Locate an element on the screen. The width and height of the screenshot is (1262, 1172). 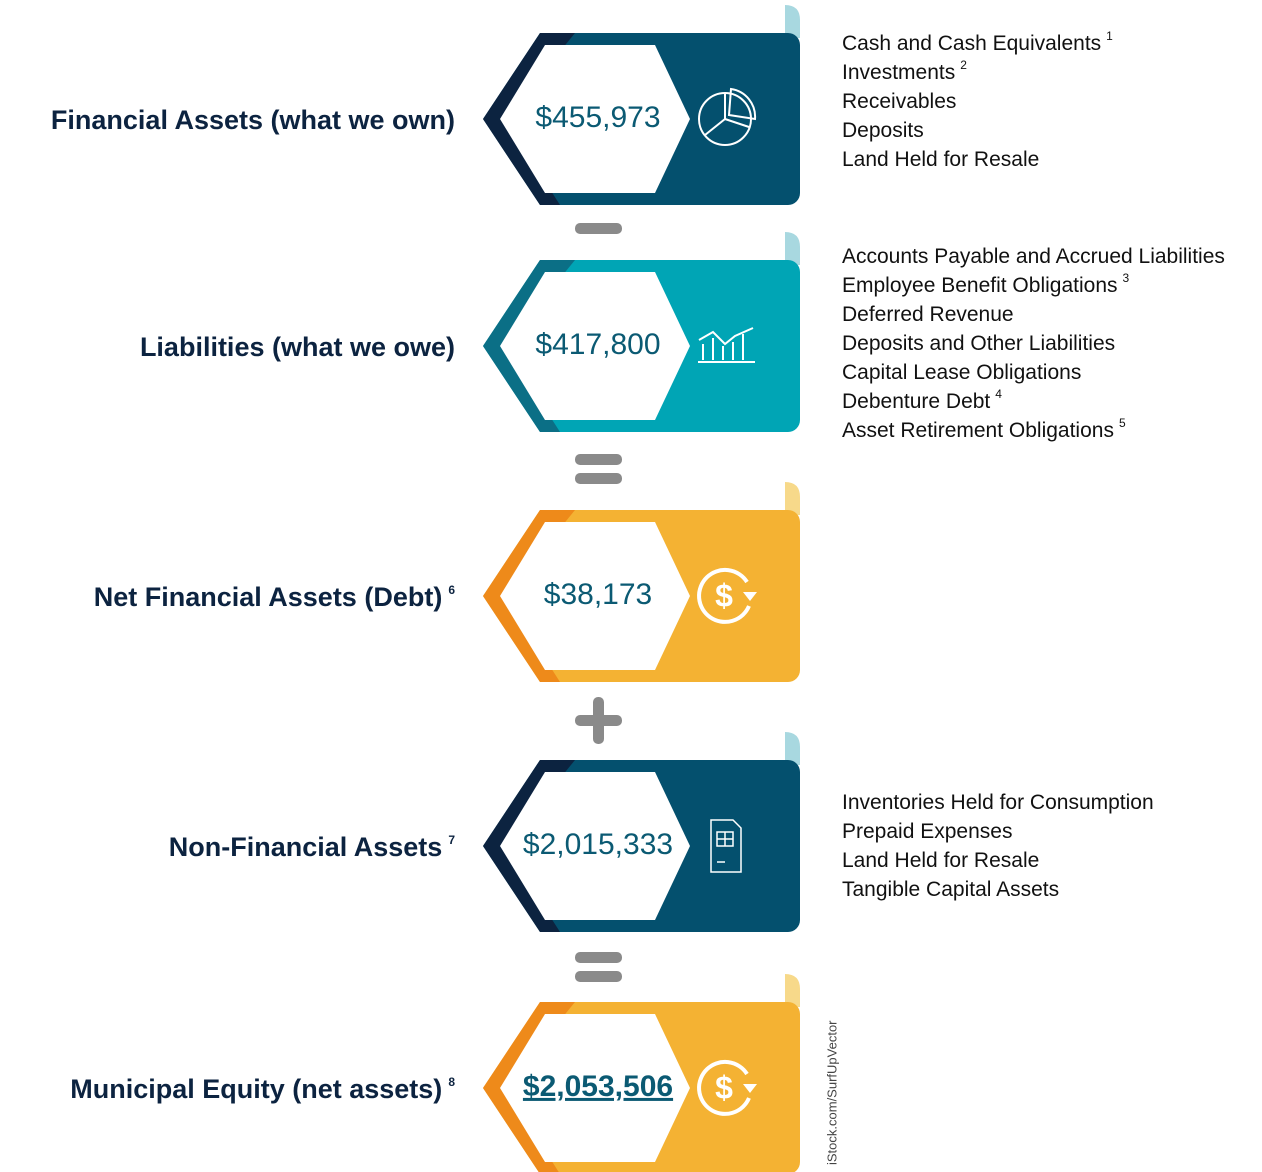
item-note: 2 is located at coordinates (963, 65).